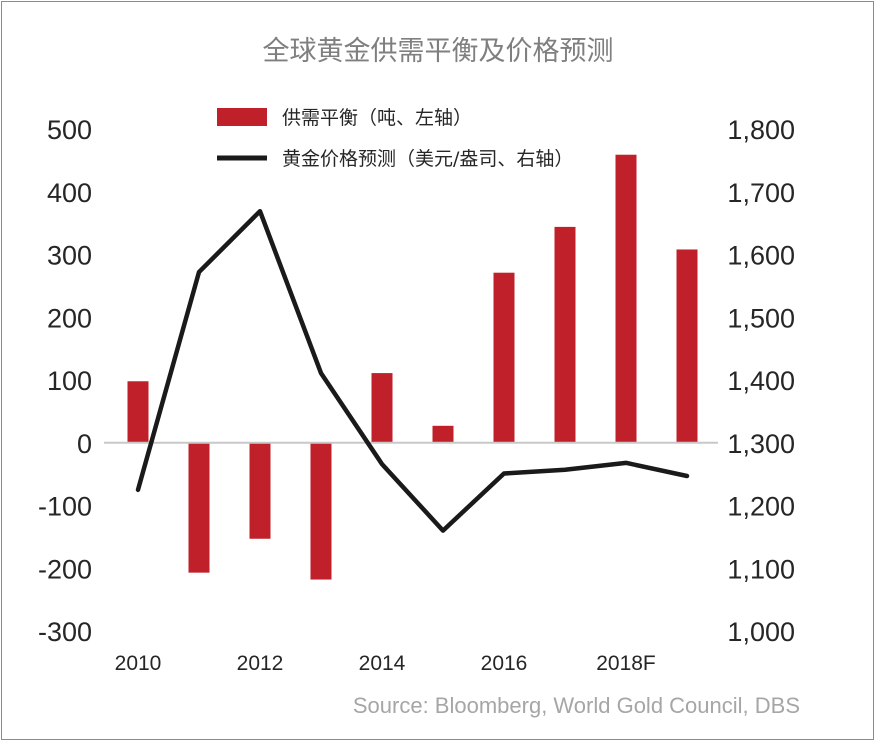 This screenshot has height=743, width=877. What do you see at coordinates (138, 663) in the screenshot?
I see `x-tick-label: 2010` at bounding box center [138, 663].